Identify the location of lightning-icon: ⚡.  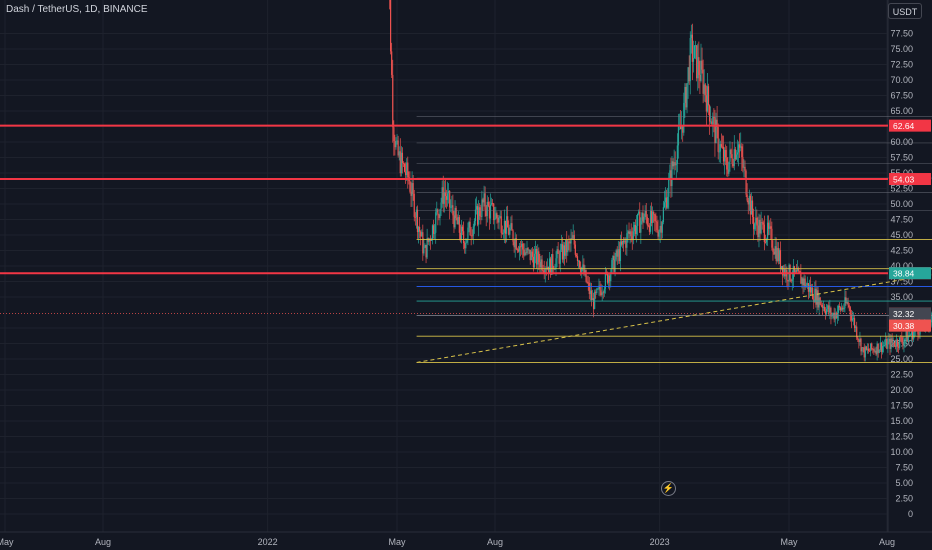
(668, 488).